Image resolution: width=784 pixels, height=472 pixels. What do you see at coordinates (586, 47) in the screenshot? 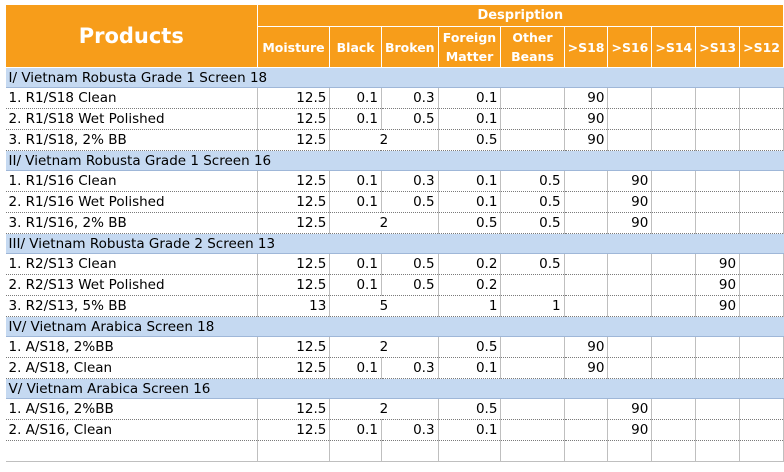
I see `col-s18: >S18` at bounding box center [586, 47].